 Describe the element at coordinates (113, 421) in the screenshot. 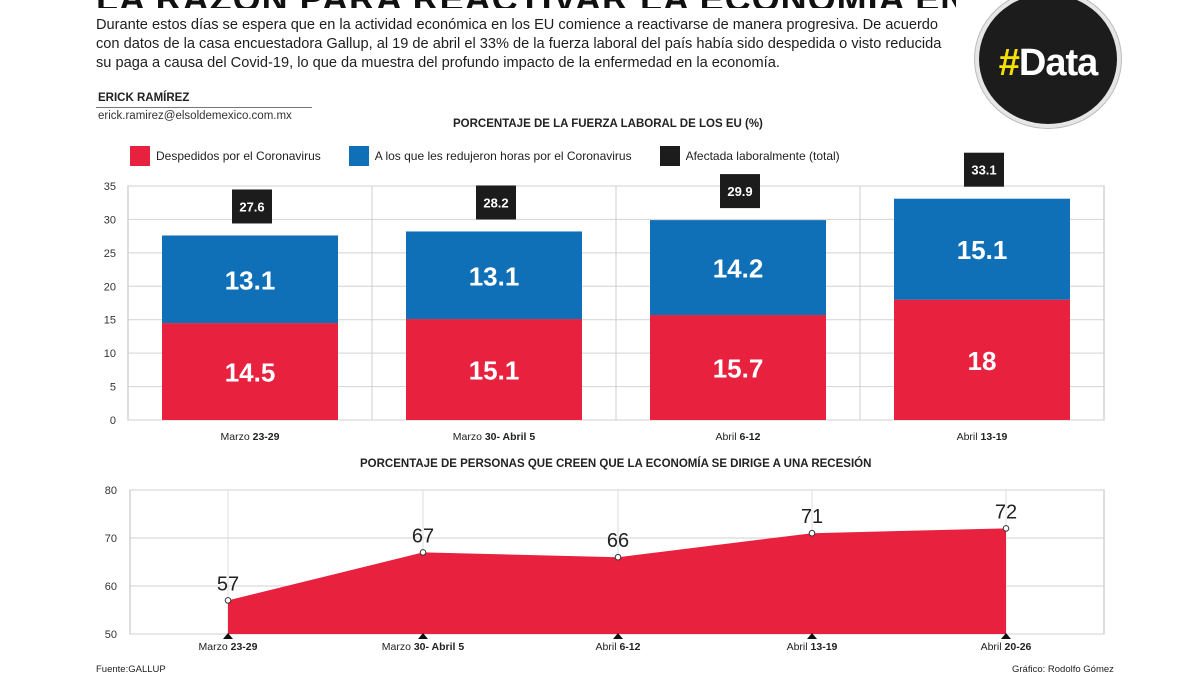

I see `bar-y-tick-0: 0` at that location.